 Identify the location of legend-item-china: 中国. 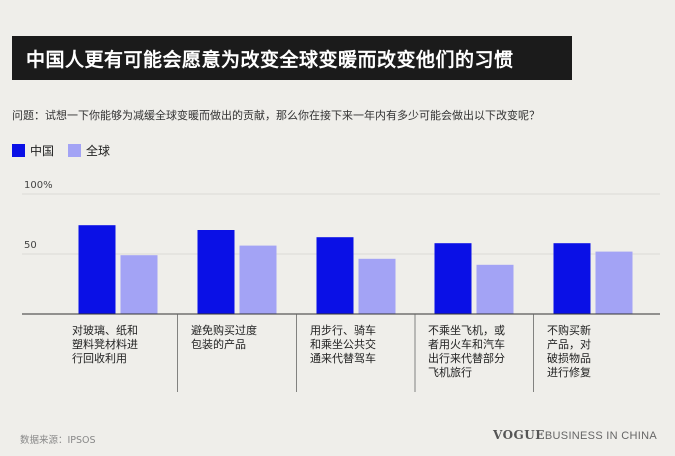
(33, 150).